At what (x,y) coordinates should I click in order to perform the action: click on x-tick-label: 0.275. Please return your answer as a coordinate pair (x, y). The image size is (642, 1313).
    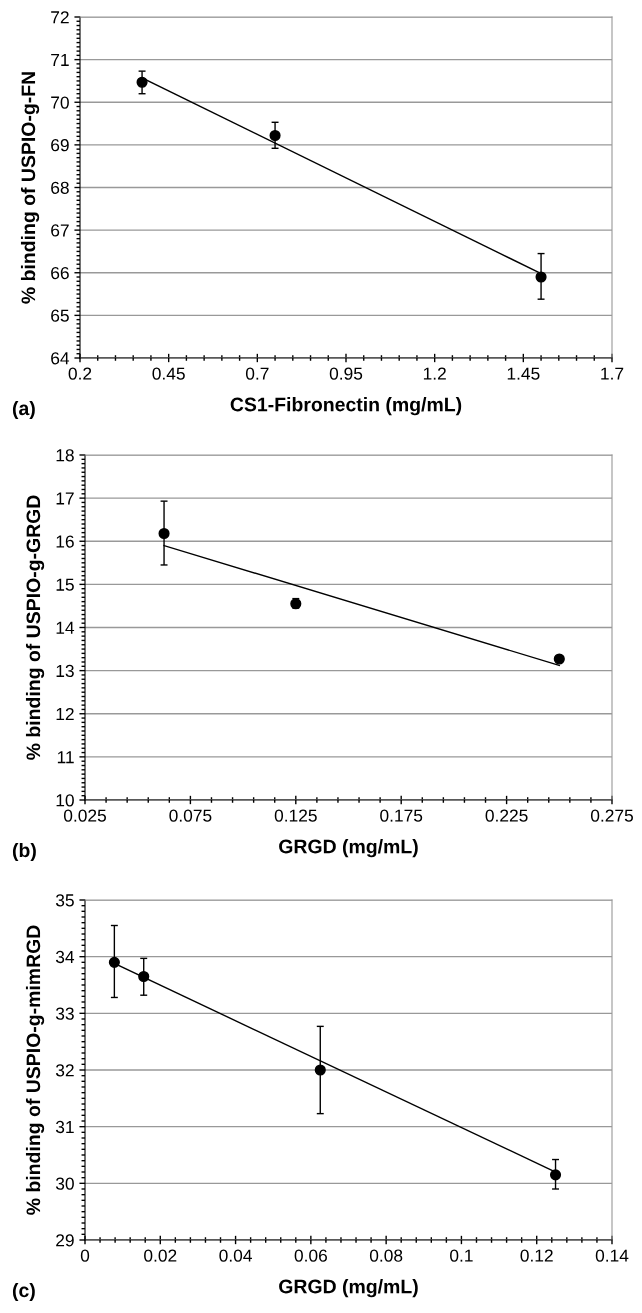
    Looking at the image, I should click on (611, 815).